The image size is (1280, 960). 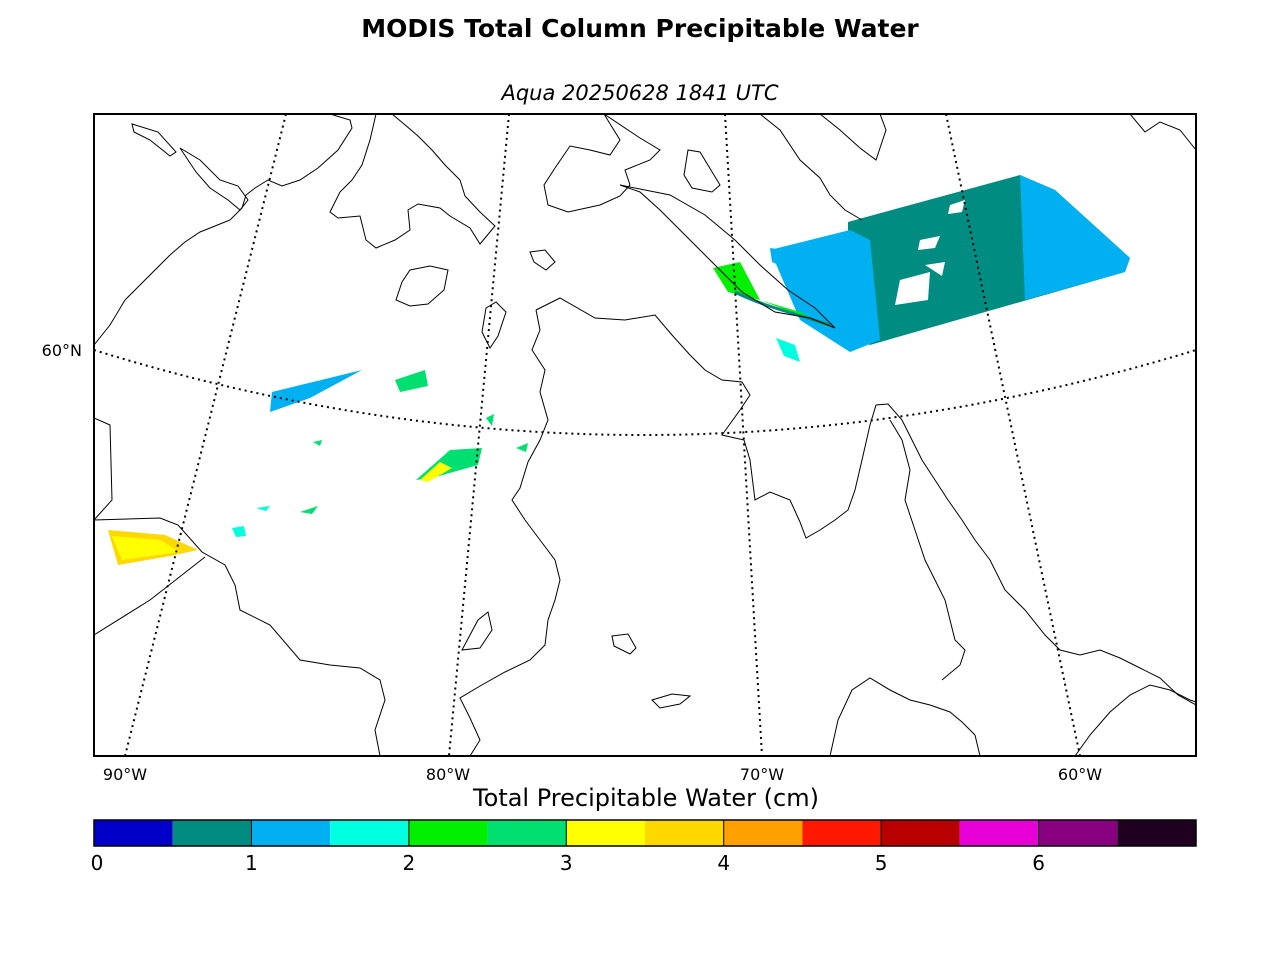 I want to click on colorbar-tick-label: 2, so click(x=408, y=863).